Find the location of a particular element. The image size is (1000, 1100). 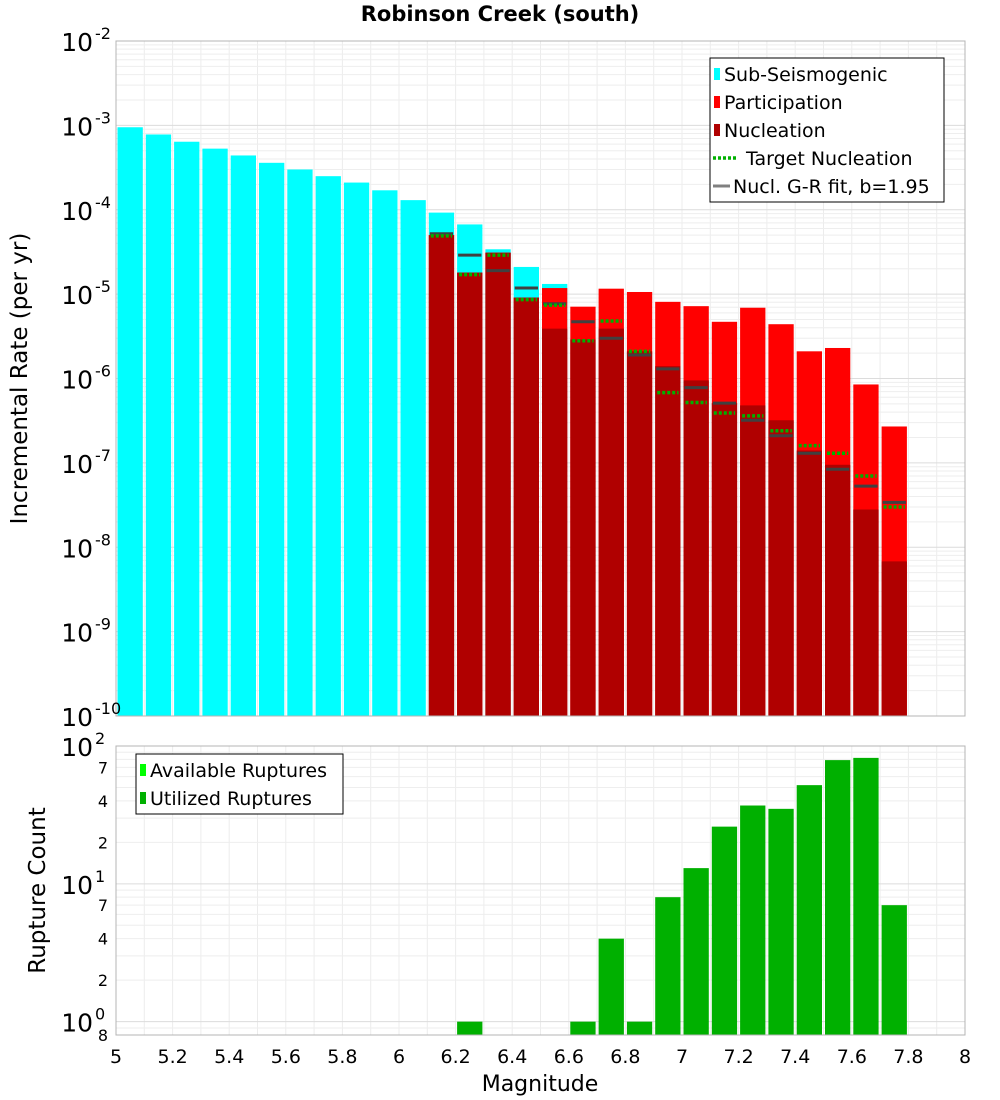

participation-legend-label: Participation is located at coordinates (783, 103).